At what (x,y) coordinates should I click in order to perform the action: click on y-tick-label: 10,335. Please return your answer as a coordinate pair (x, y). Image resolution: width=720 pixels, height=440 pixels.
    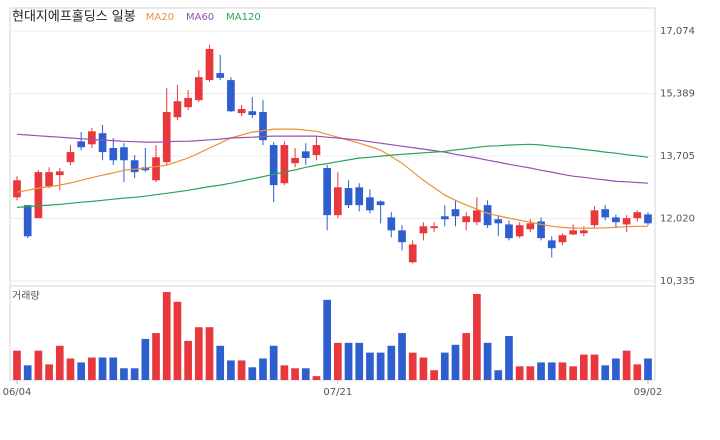
    Looking at the image, I should click on (677, 281).